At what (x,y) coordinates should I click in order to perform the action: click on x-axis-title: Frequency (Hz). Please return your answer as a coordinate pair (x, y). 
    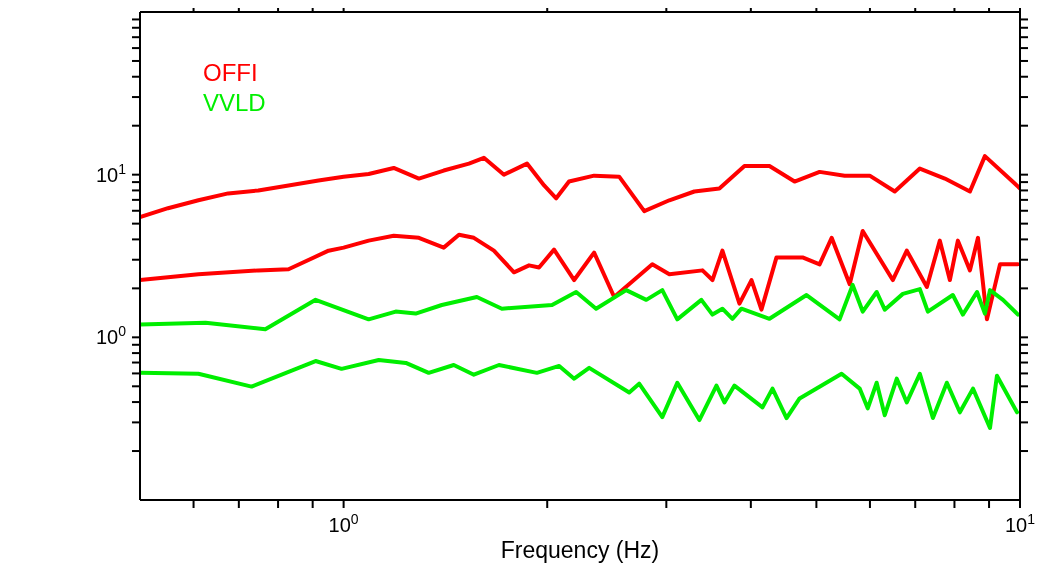
    Looking at the image, I should click on (580, 550).